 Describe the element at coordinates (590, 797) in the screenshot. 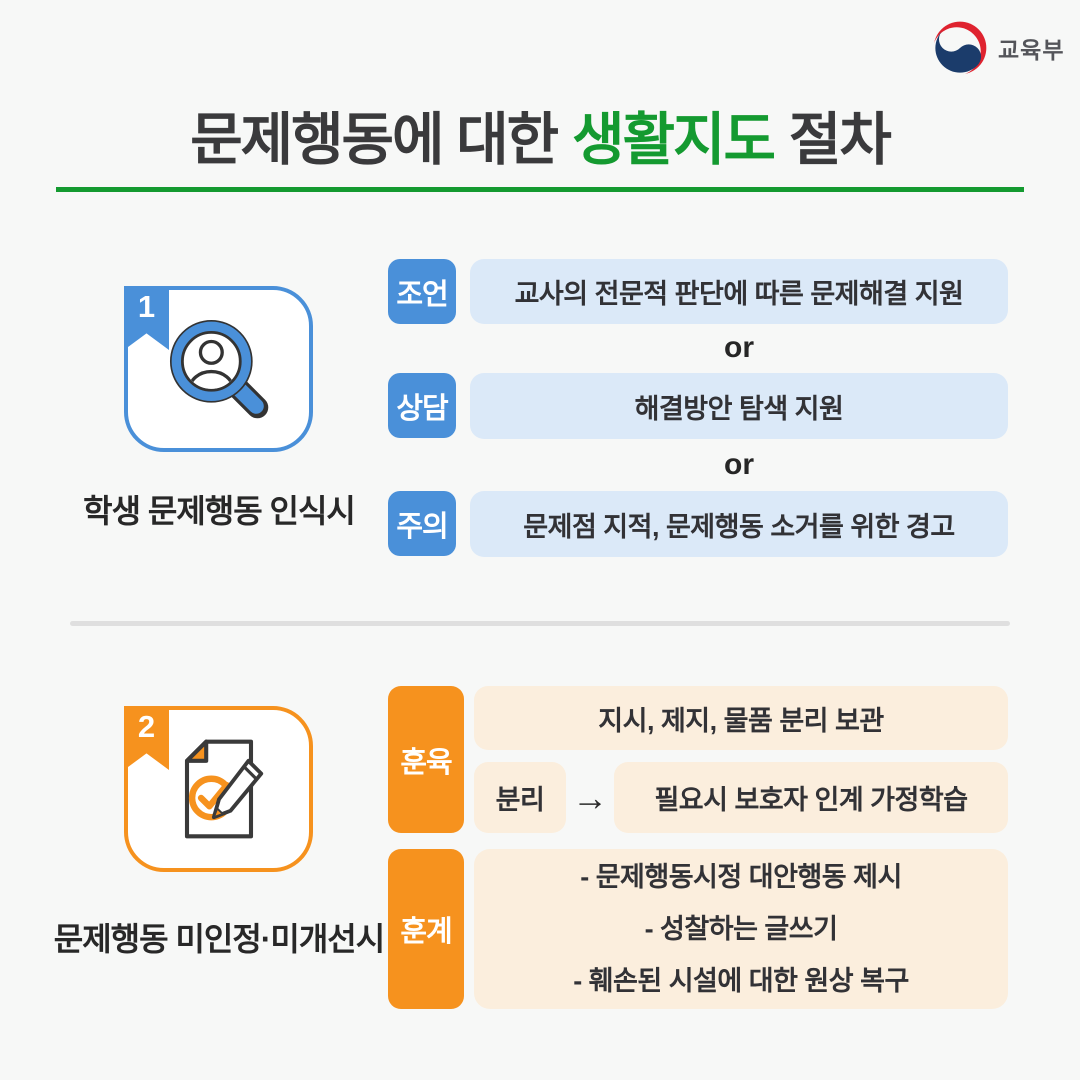

I see `right-arrow-icon: →` at that location.